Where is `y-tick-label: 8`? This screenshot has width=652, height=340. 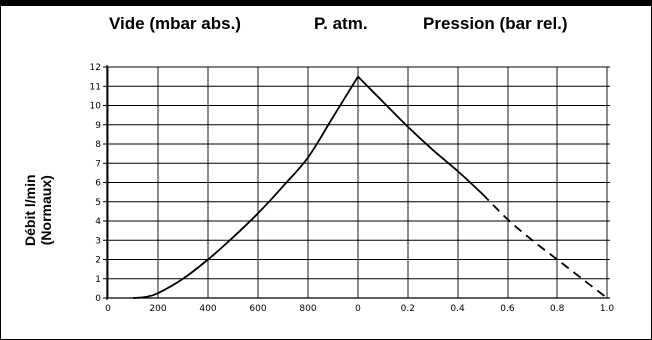 y-tick-label: 8 is located at coordinates (98, 145).